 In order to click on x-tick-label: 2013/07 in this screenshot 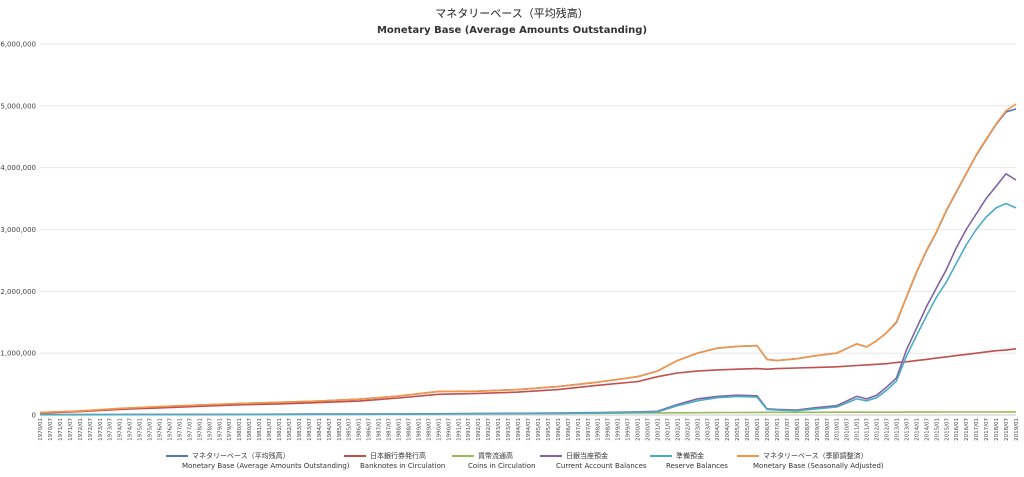, I will do `click(907, 429)`.